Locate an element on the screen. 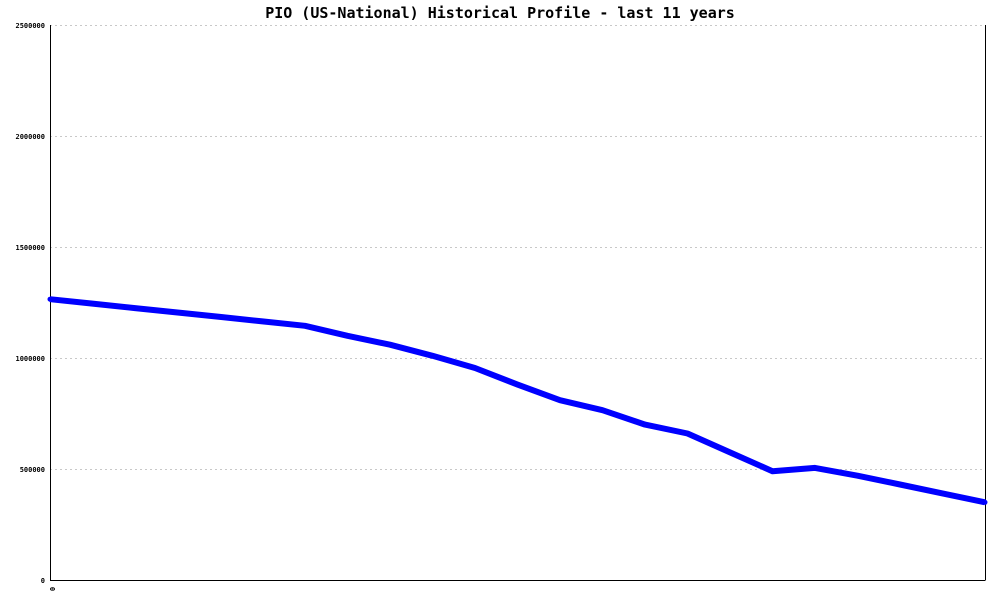 This screenshot has width=1000, height=600. x-tick-label: 0 is located at coordinates (52, 589).